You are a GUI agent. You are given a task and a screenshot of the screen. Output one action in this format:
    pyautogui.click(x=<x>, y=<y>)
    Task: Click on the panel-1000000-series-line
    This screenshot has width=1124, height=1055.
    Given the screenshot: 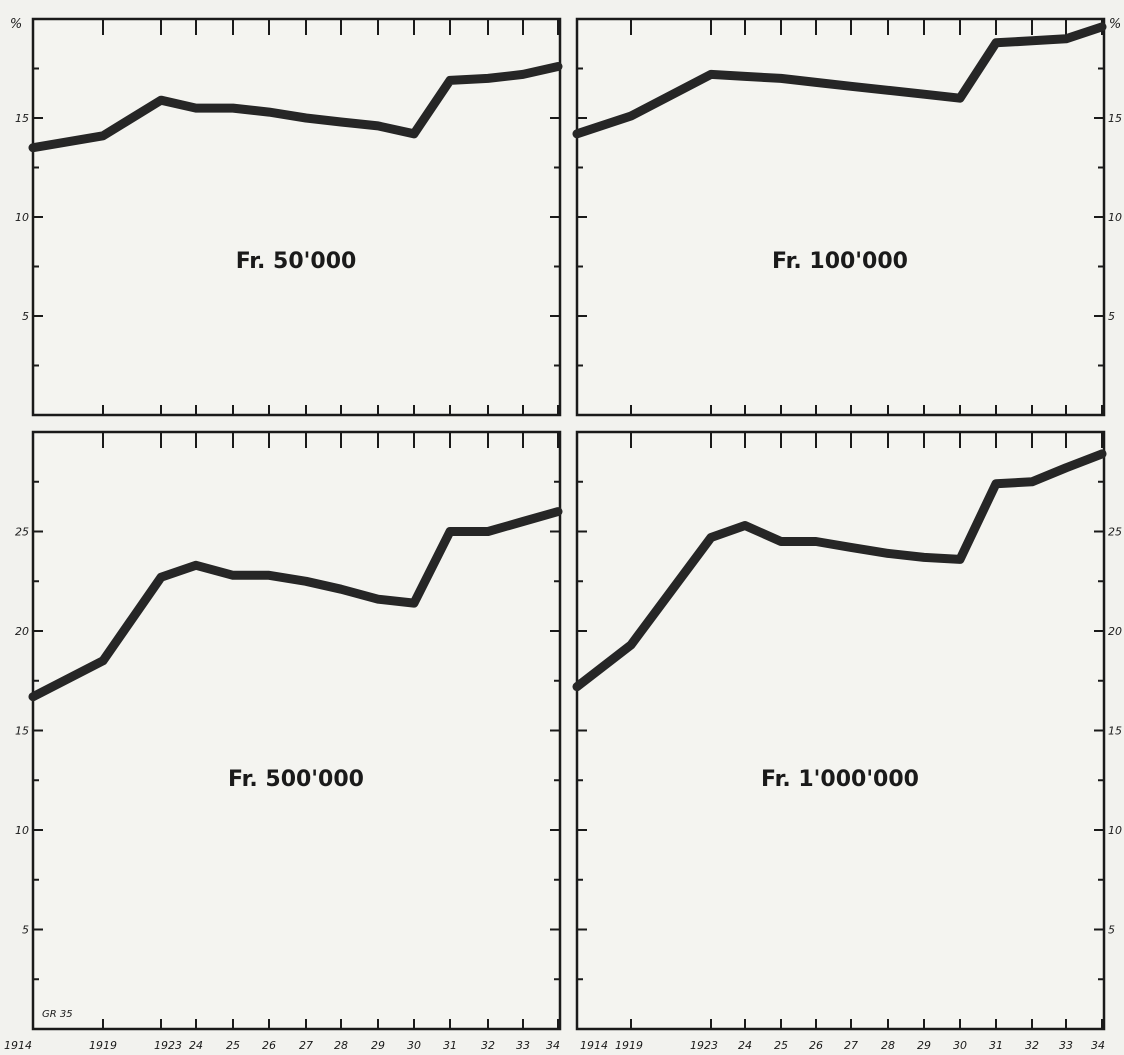 What is the action you would take?
    pyautogui.click(x=839, y=570)
    